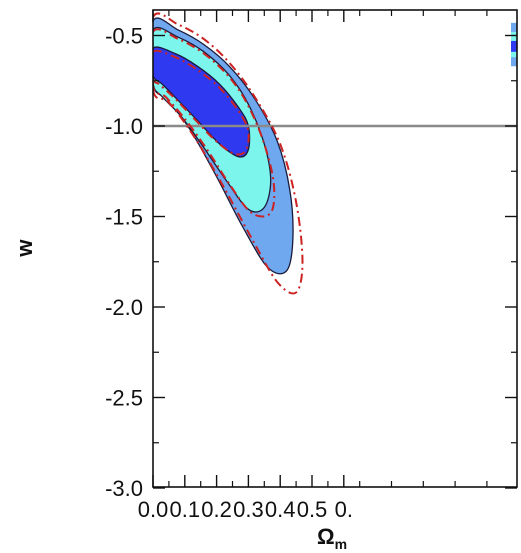 This screenshot has height=553, width=521. I want to click on overlay-layer, so click(228, 153).